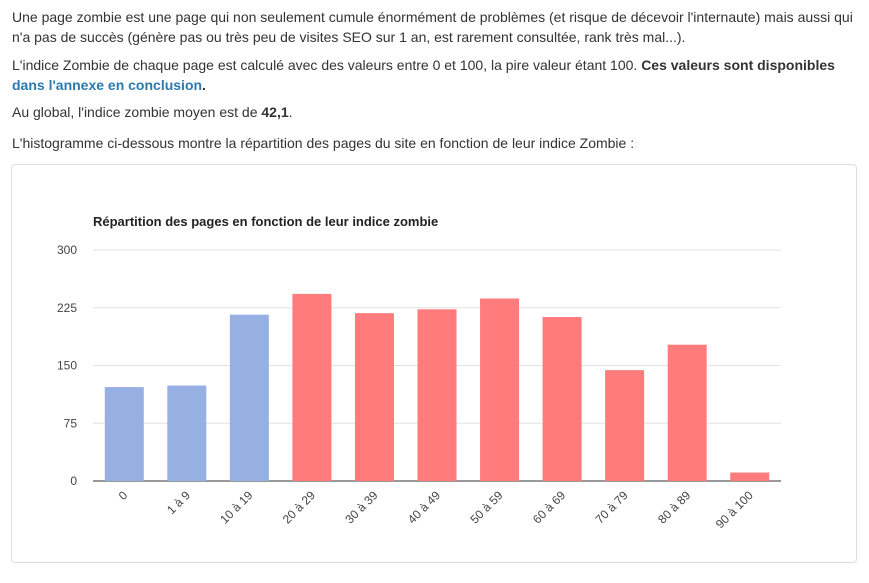 This screenshot has height=583, width=869. I want to click on annex-link: dans l'annexe en conclusion, so click(107, 85).